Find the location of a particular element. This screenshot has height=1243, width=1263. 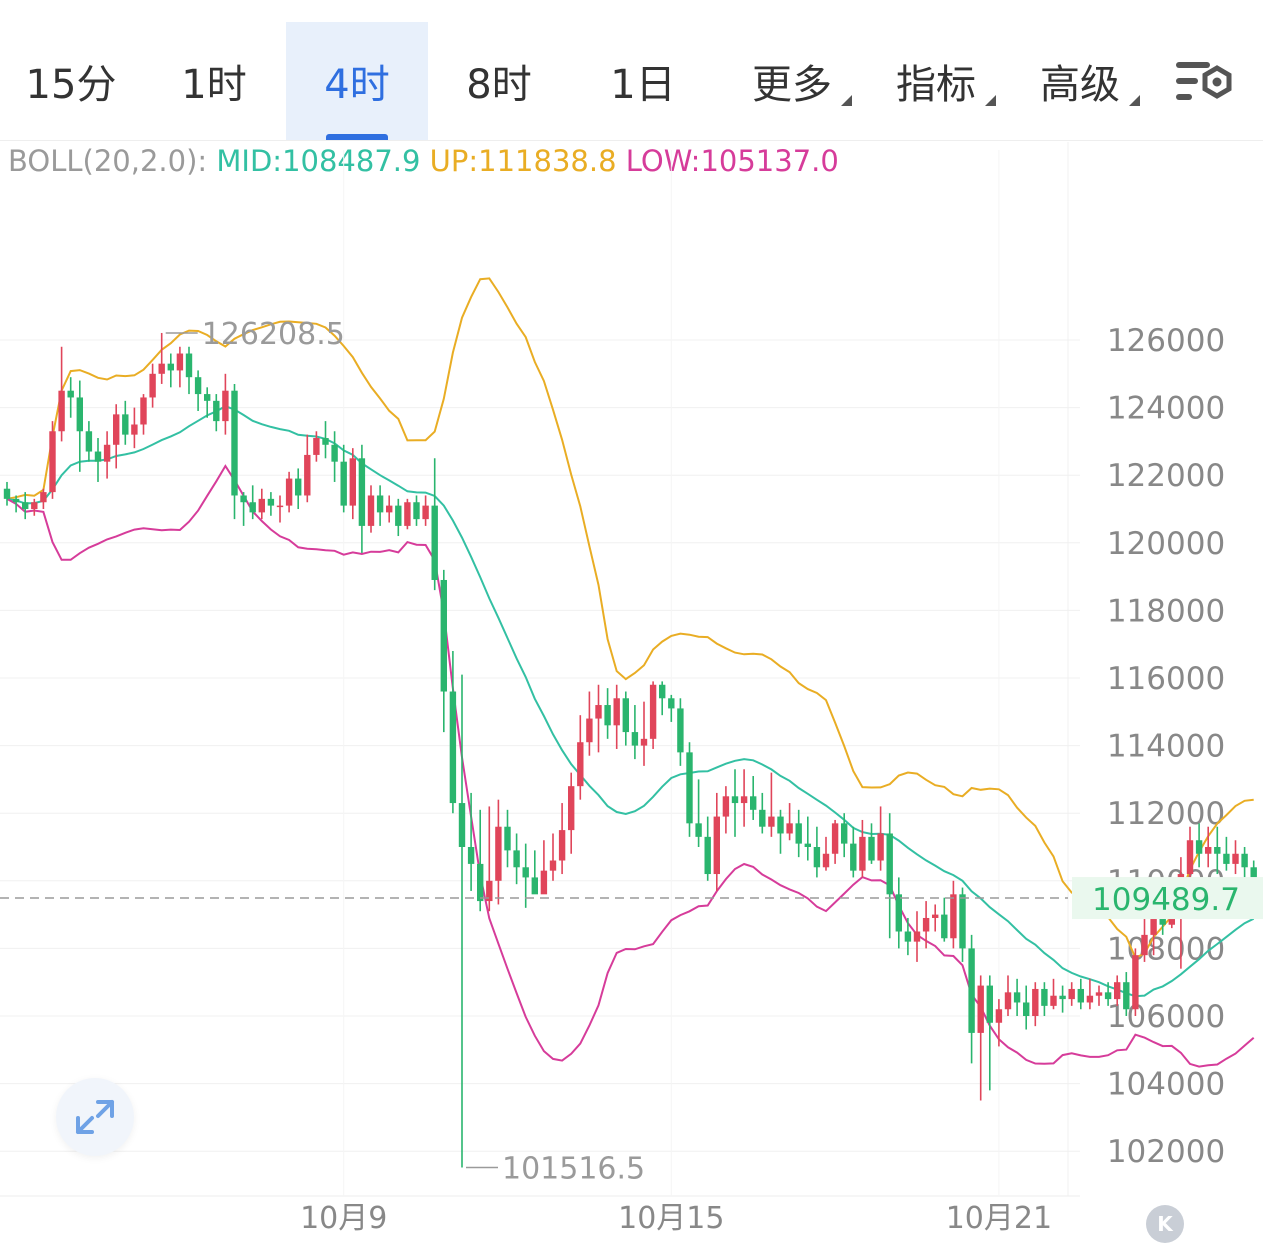

tab-8h: 8时 is located at coordinates (499, 81).